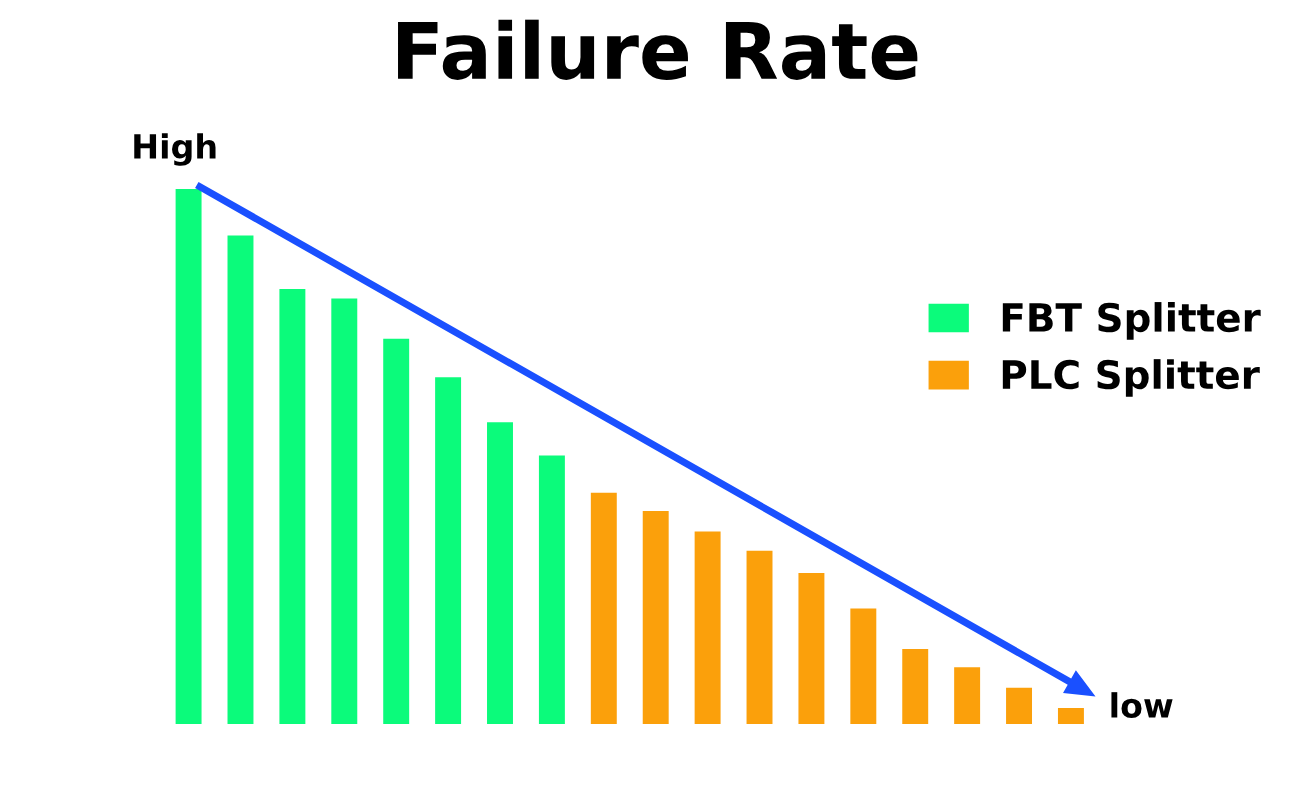 The height and width of the screenshot is (787, 1312). I want to click on text: High, so click(175, 149).